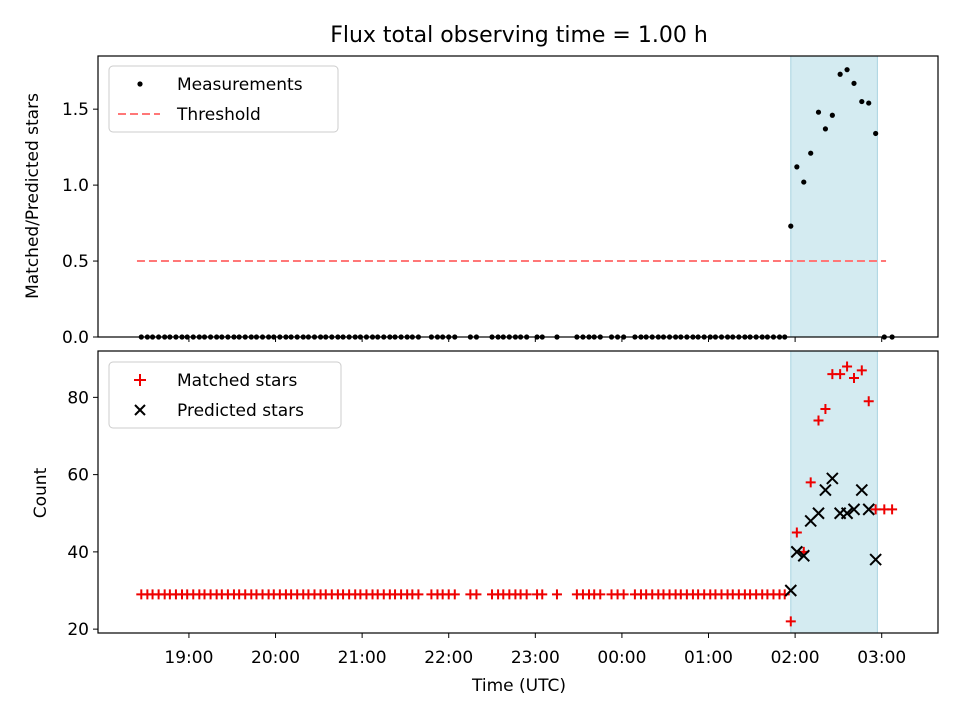 The height and width of the screenshot is (720, 960). I want to click on y-tick-label: 0.0, so click(75, 338).